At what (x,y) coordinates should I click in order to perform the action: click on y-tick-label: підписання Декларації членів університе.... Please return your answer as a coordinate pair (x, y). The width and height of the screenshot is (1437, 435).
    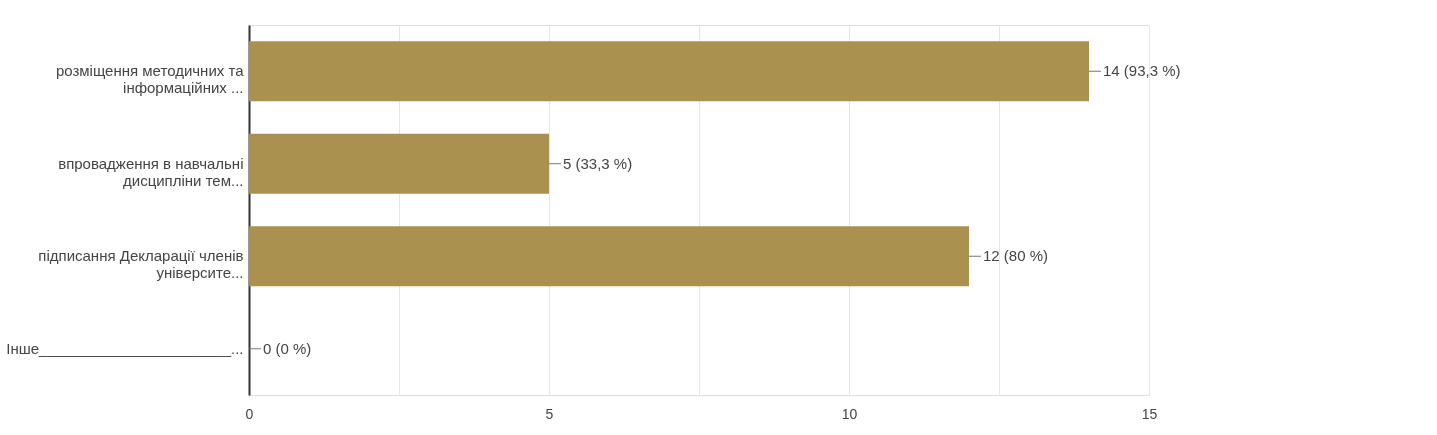
    Looking at the image, I should click on (141, 264).